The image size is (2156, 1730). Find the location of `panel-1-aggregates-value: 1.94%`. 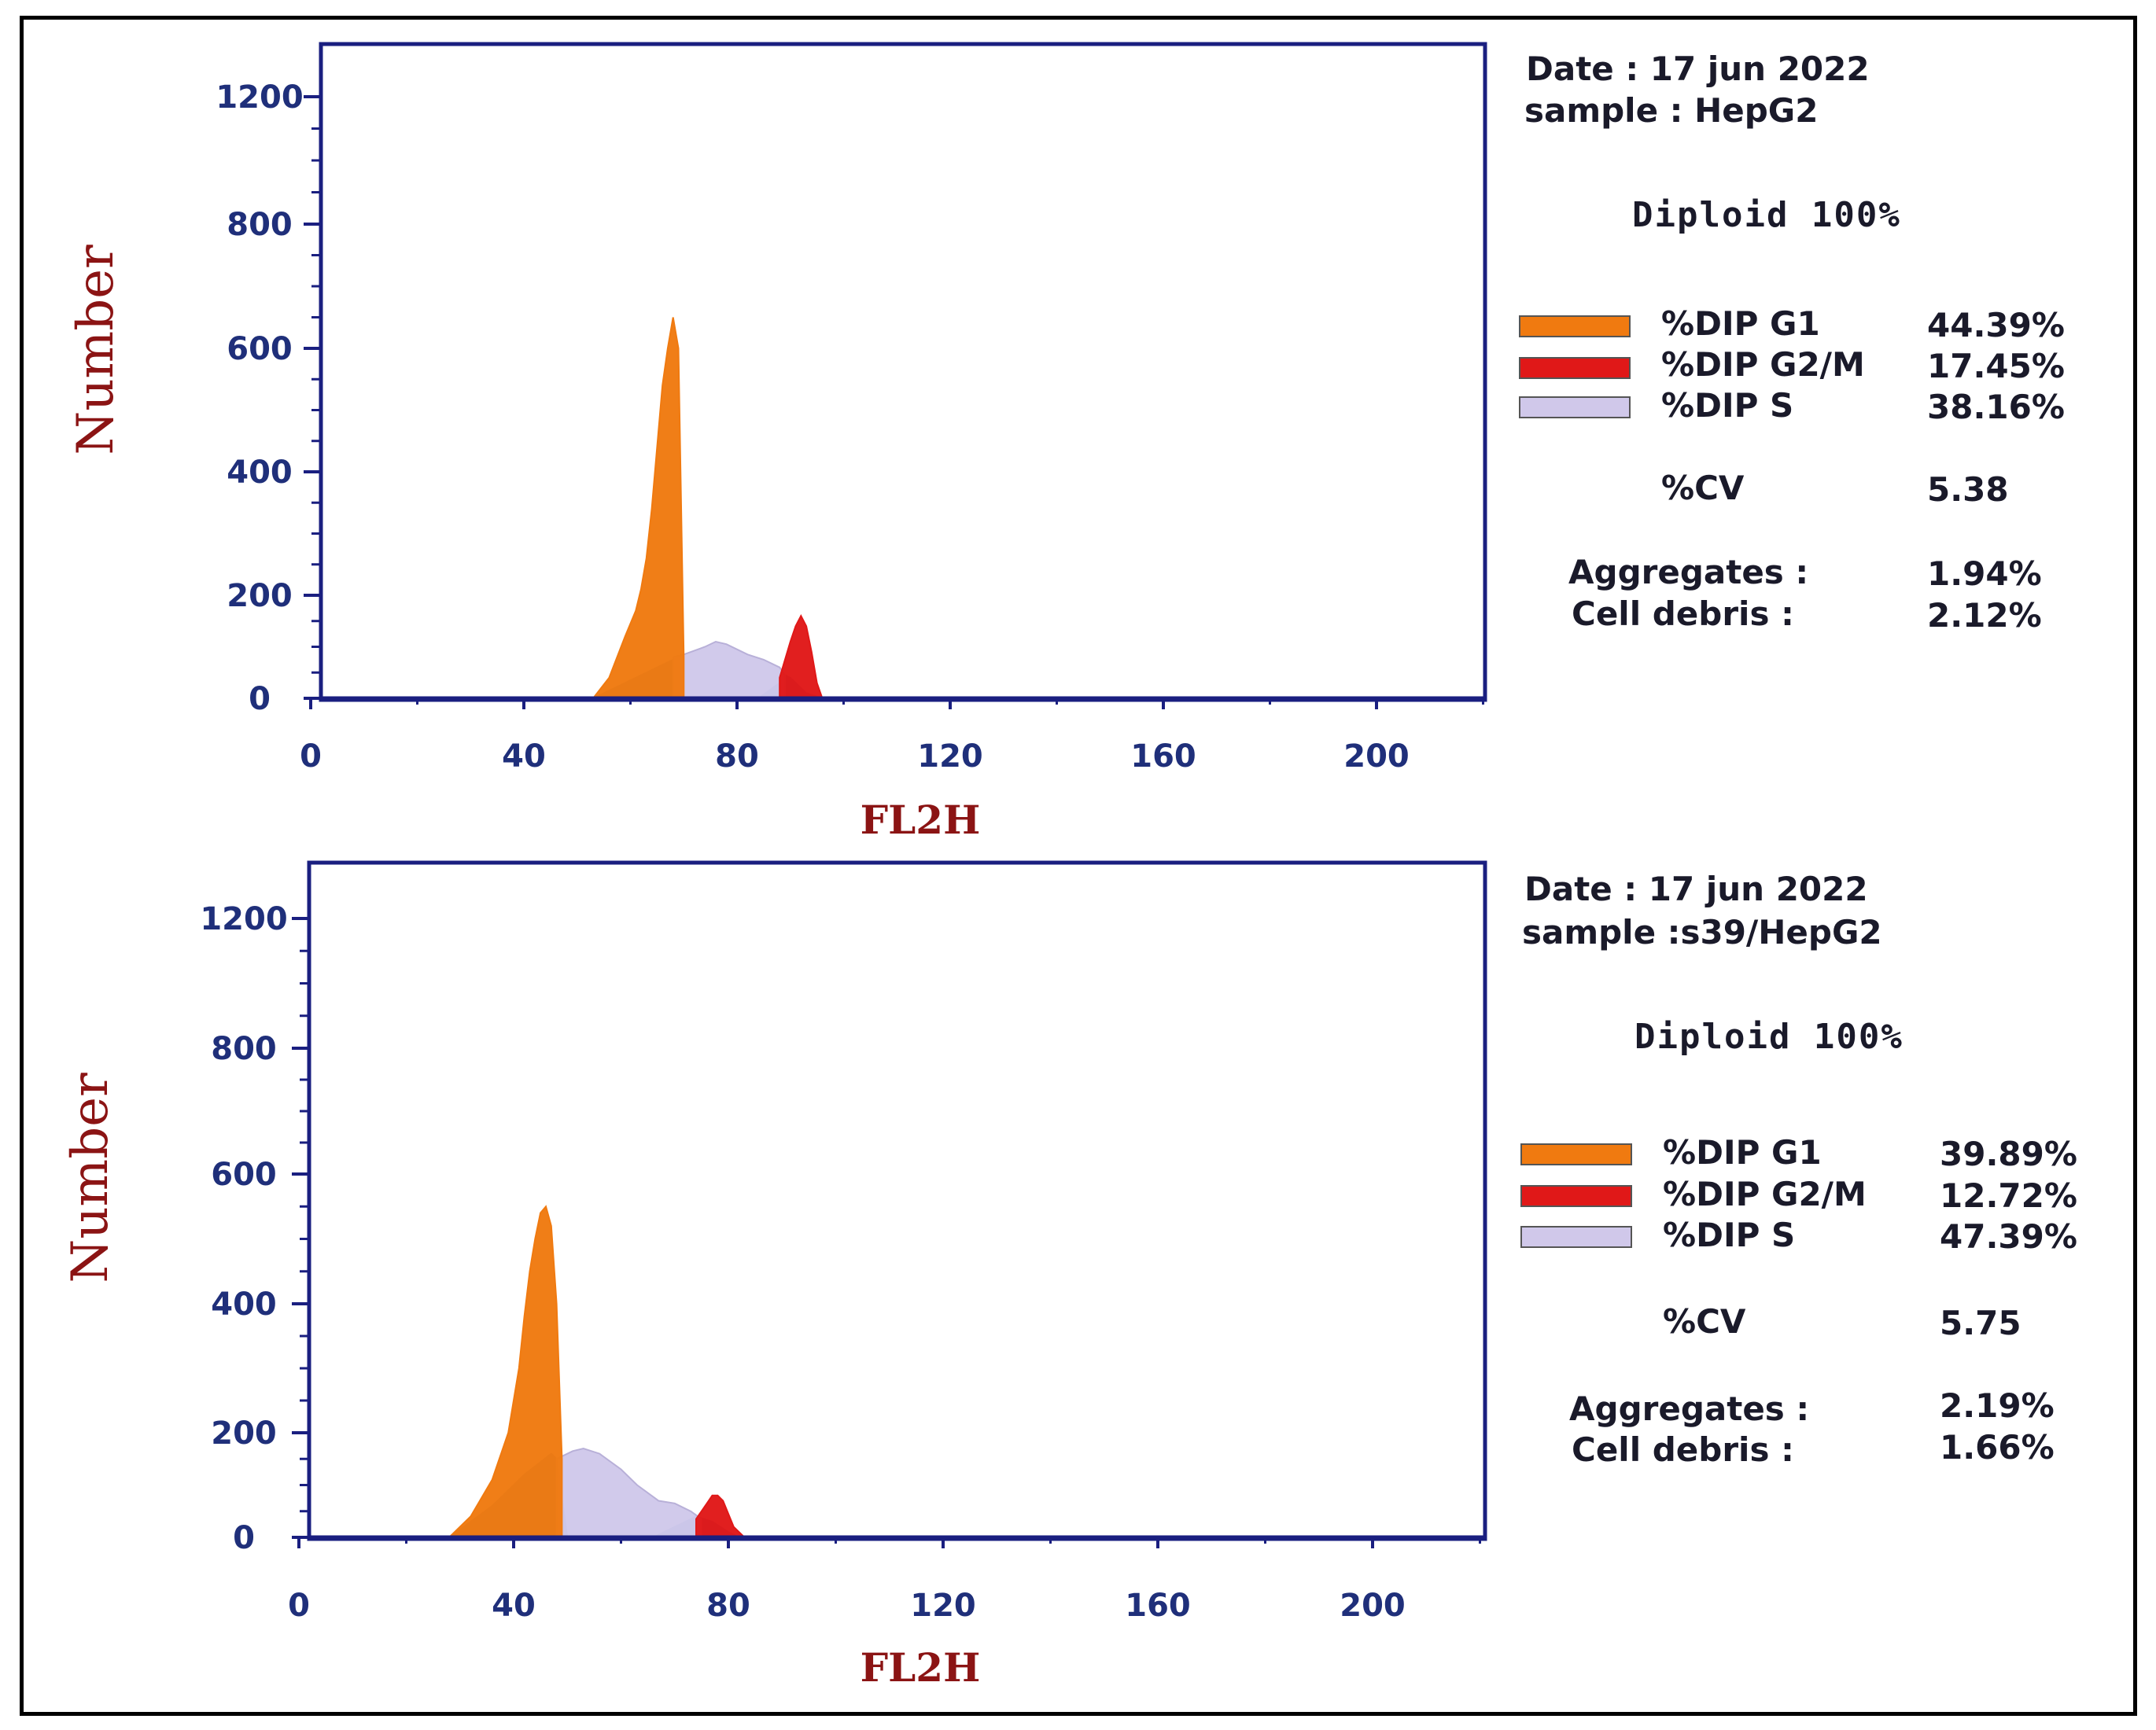

panel-1-aggregates-value: 1.94% is located at coordinates (1985, 573).